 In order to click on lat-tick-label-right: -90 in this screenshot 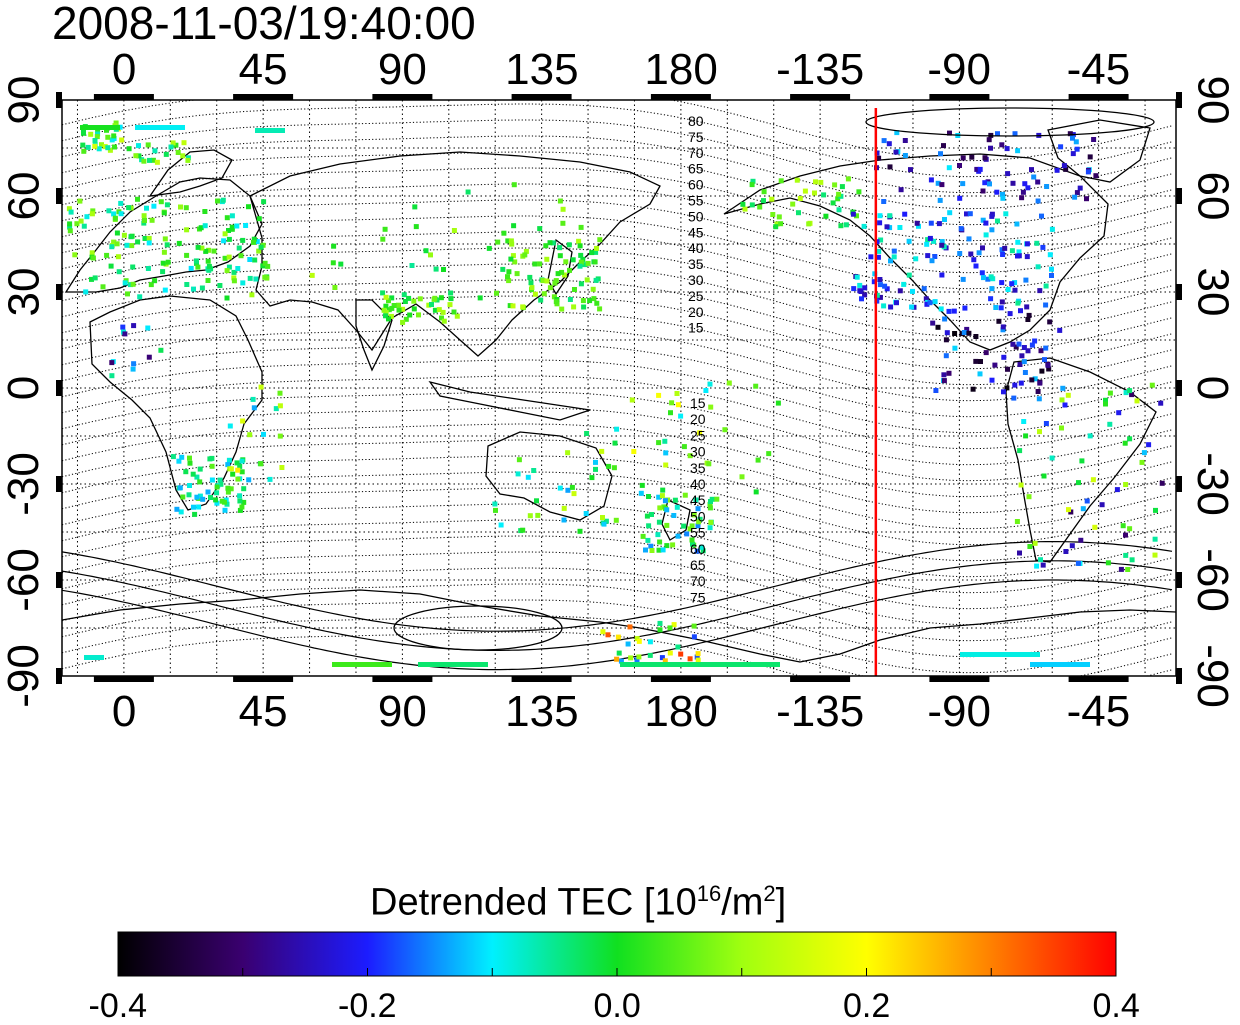, I will do `click(1212, 676)`.